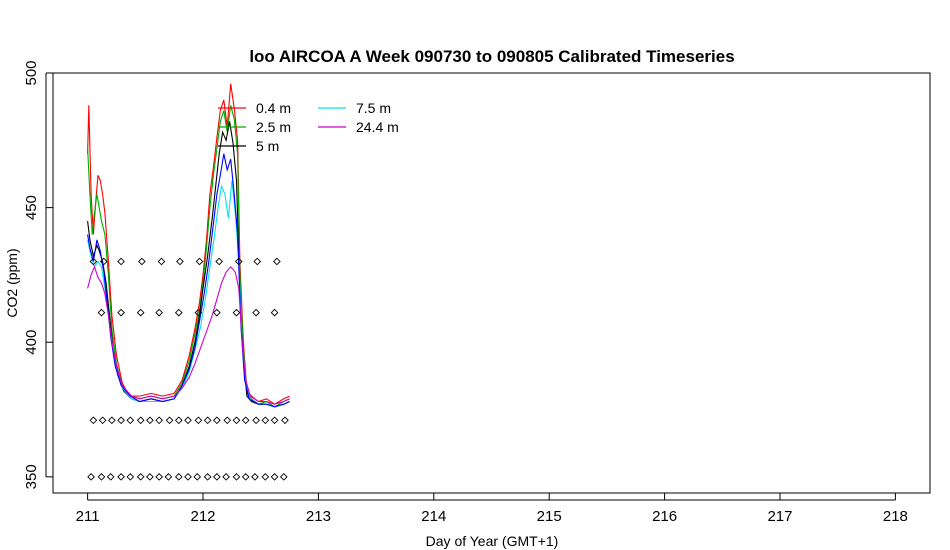 This screenshot has height=550, width=950. I want to click on x-tick-label: 211, so click(88, 516).